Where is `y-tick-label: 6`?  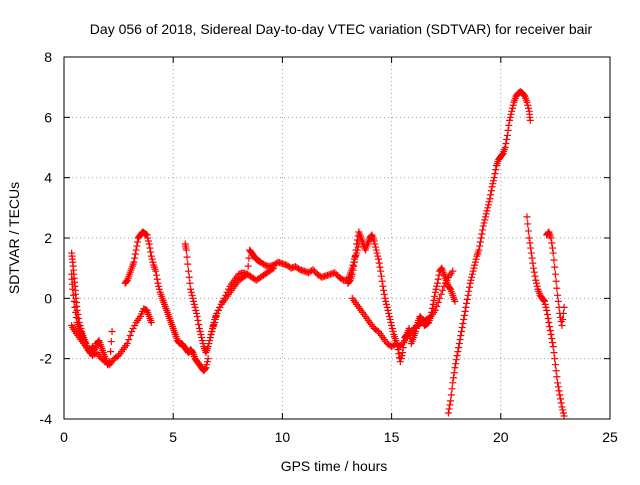
y-tick-label: 6 is located at coordinates (48, 117).